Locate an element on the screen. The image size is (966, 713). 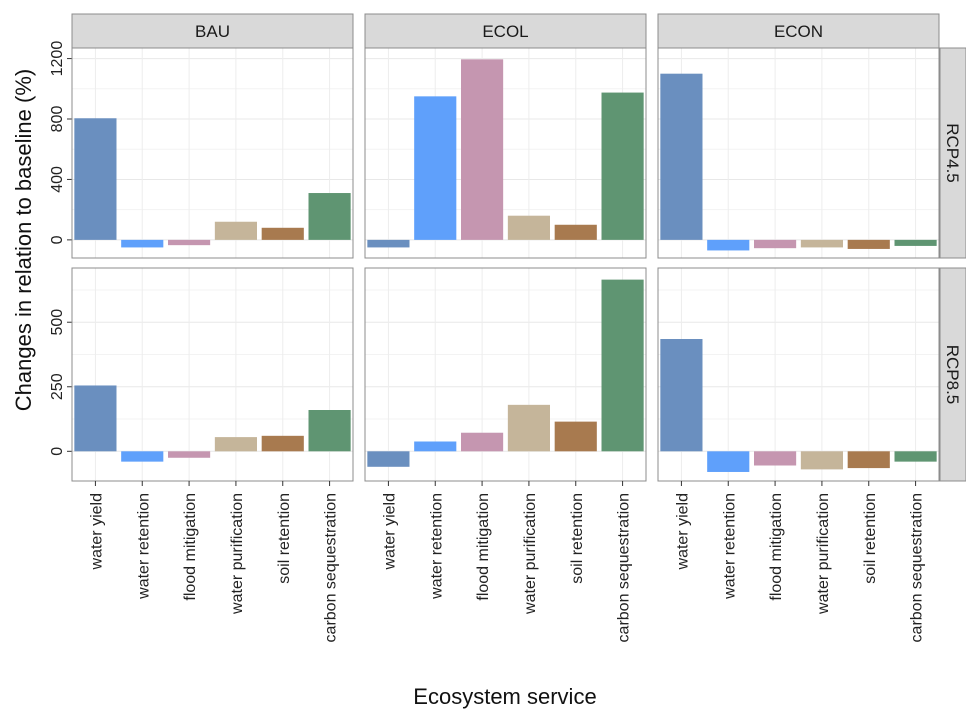
y-tick-label: 250 is located at coordinates (57, 386).